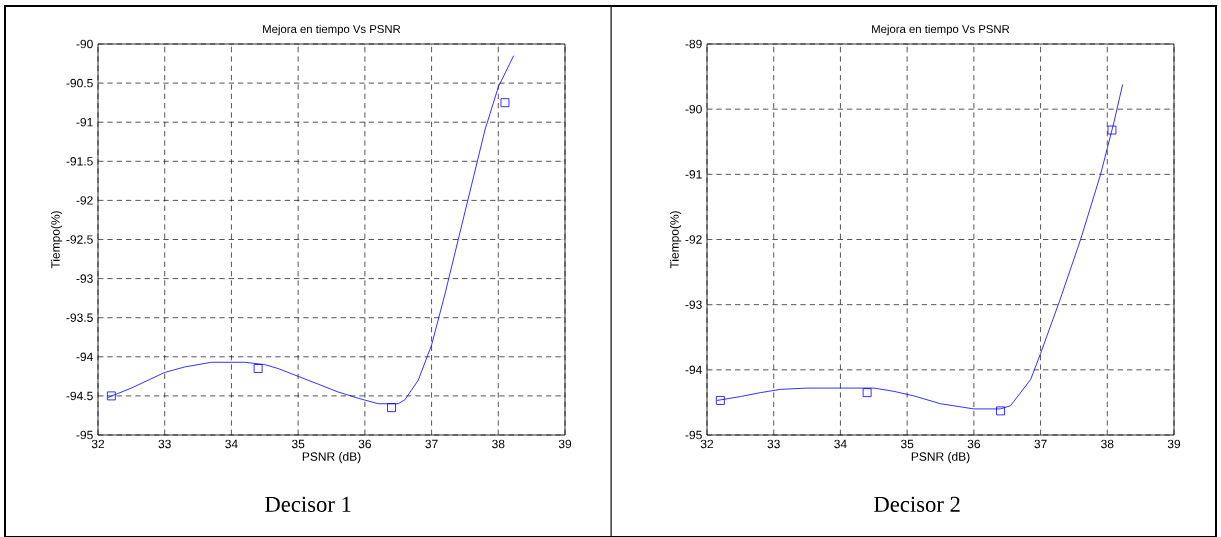 The image size is (1221, 537). What do you see at coordinates (693, 44) in the screenshot?
I see `y-tick-label: -89` at bounding box center [693, 44].